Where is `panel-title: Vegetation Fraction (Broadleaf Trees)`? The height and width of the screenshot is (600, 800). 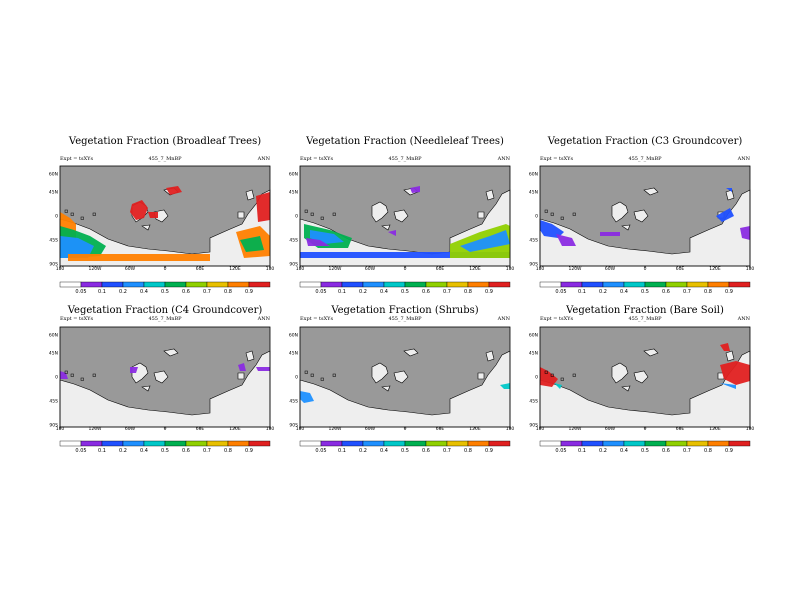 panel-title: Vegetation Fraction (Broadleaf Trees) is located at coordinates (164, 141).